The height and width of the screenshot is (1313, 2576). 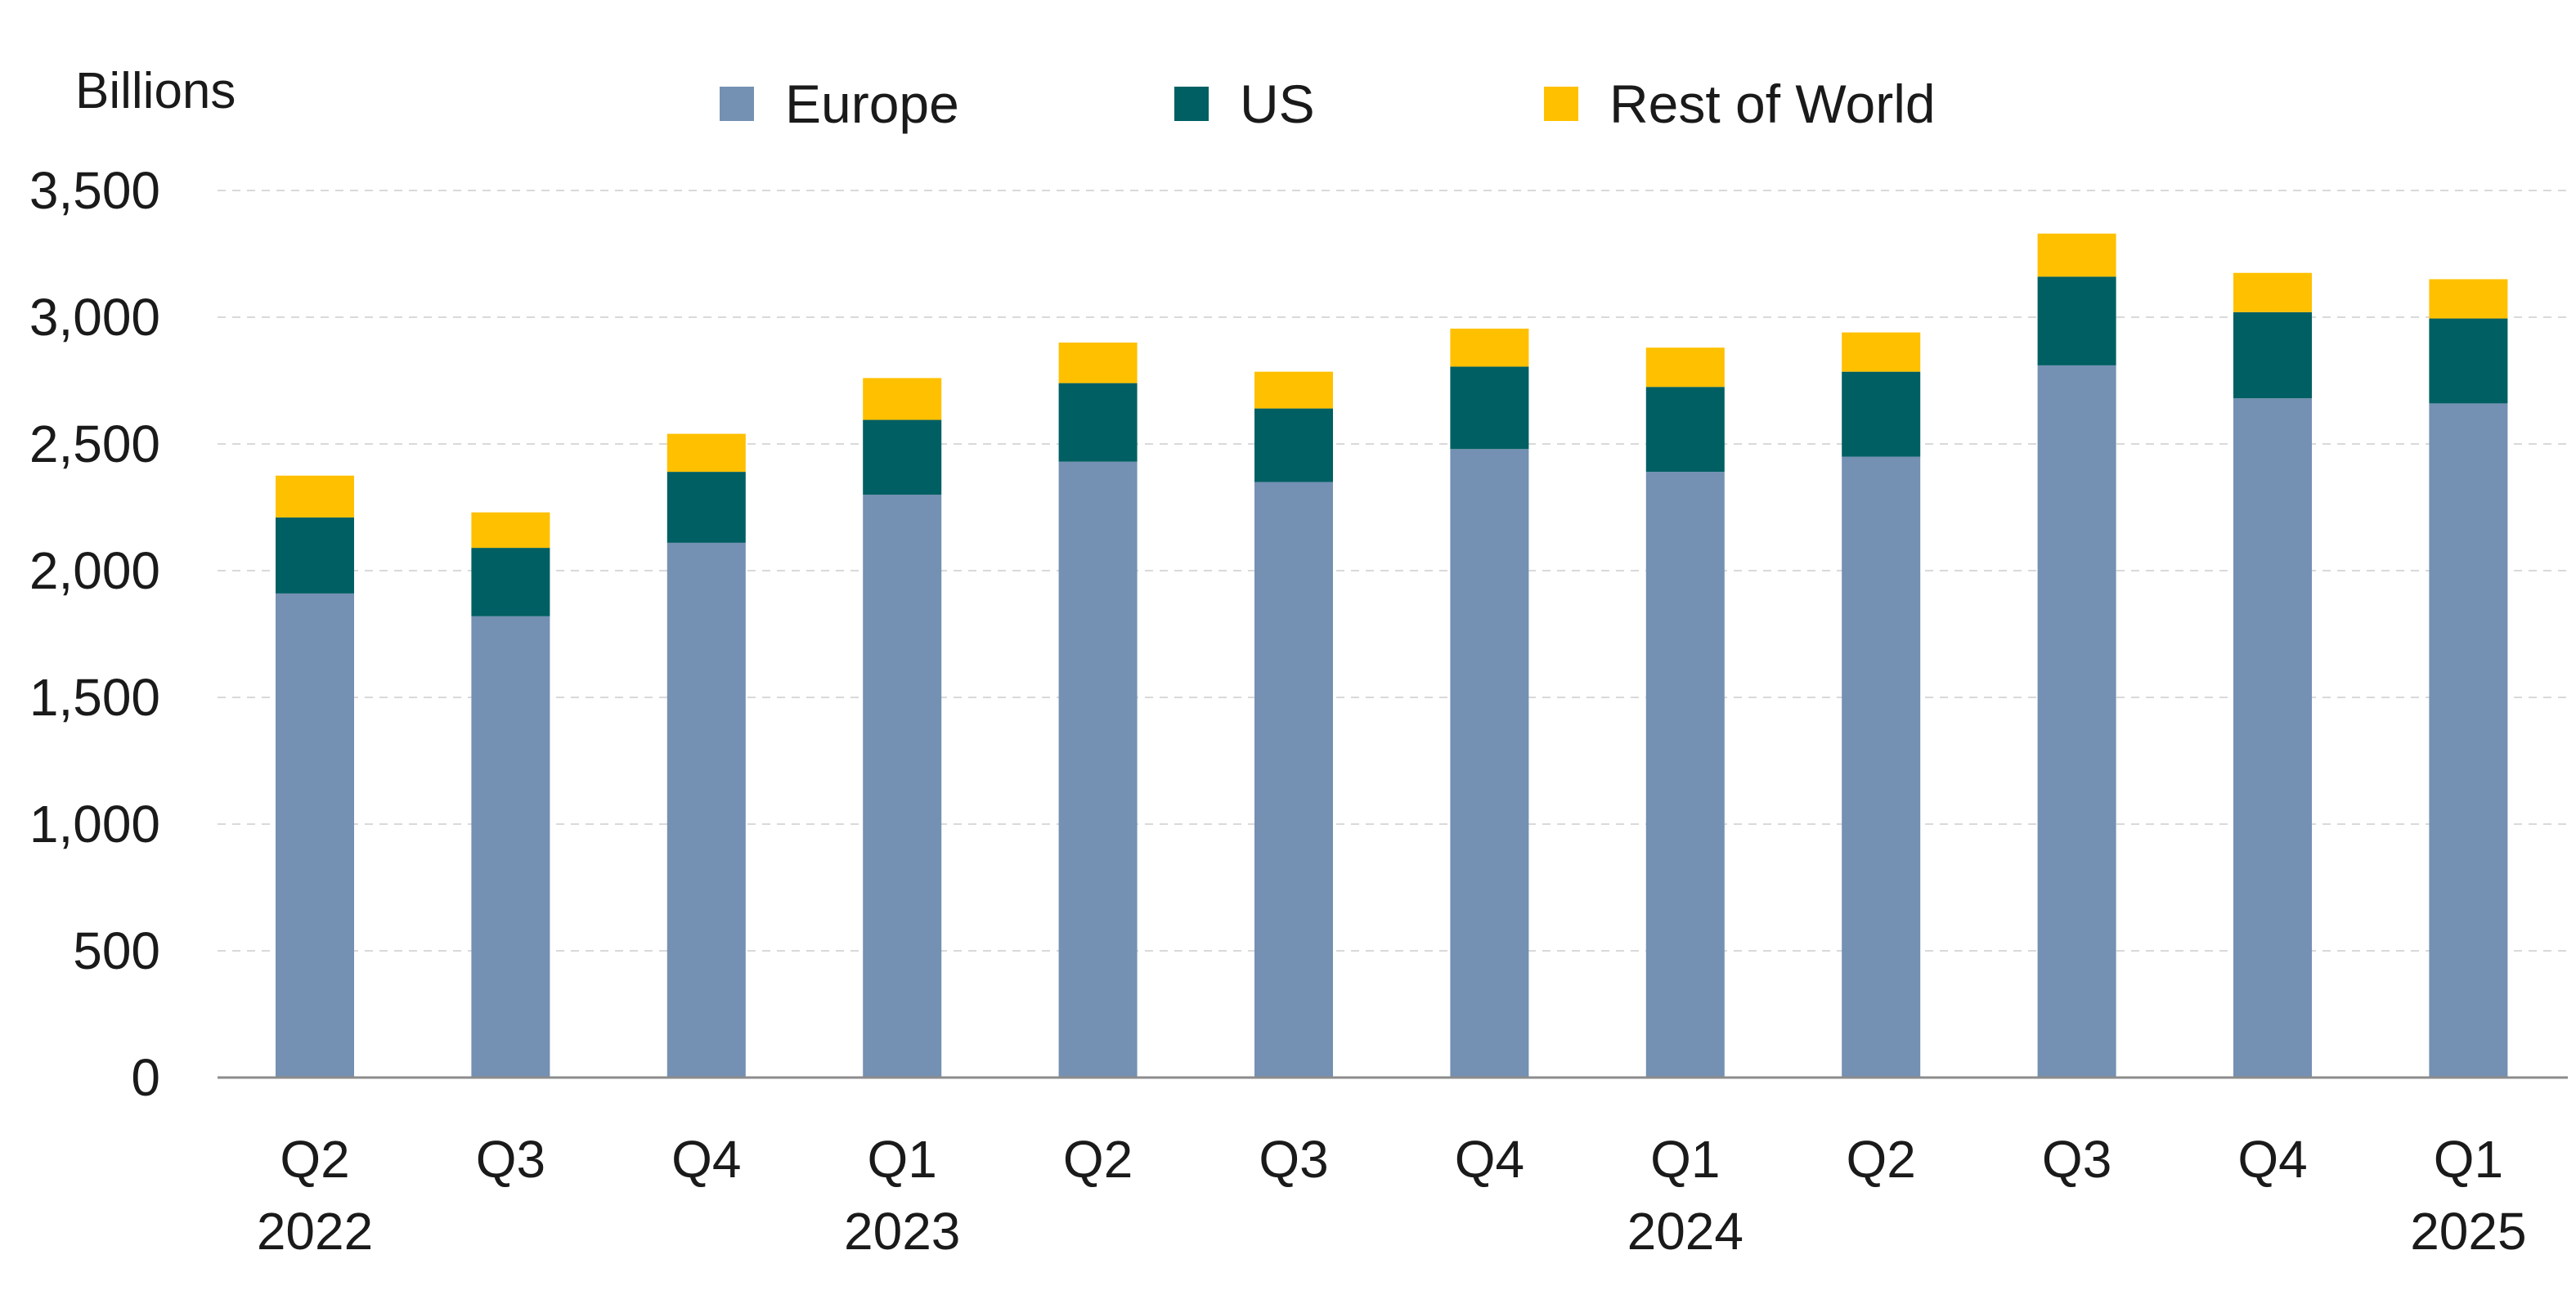 What do you see at coordinates (116, 951) in the screenshot?
I see `y-tick-label: 500` at bounding box center [116, 951].